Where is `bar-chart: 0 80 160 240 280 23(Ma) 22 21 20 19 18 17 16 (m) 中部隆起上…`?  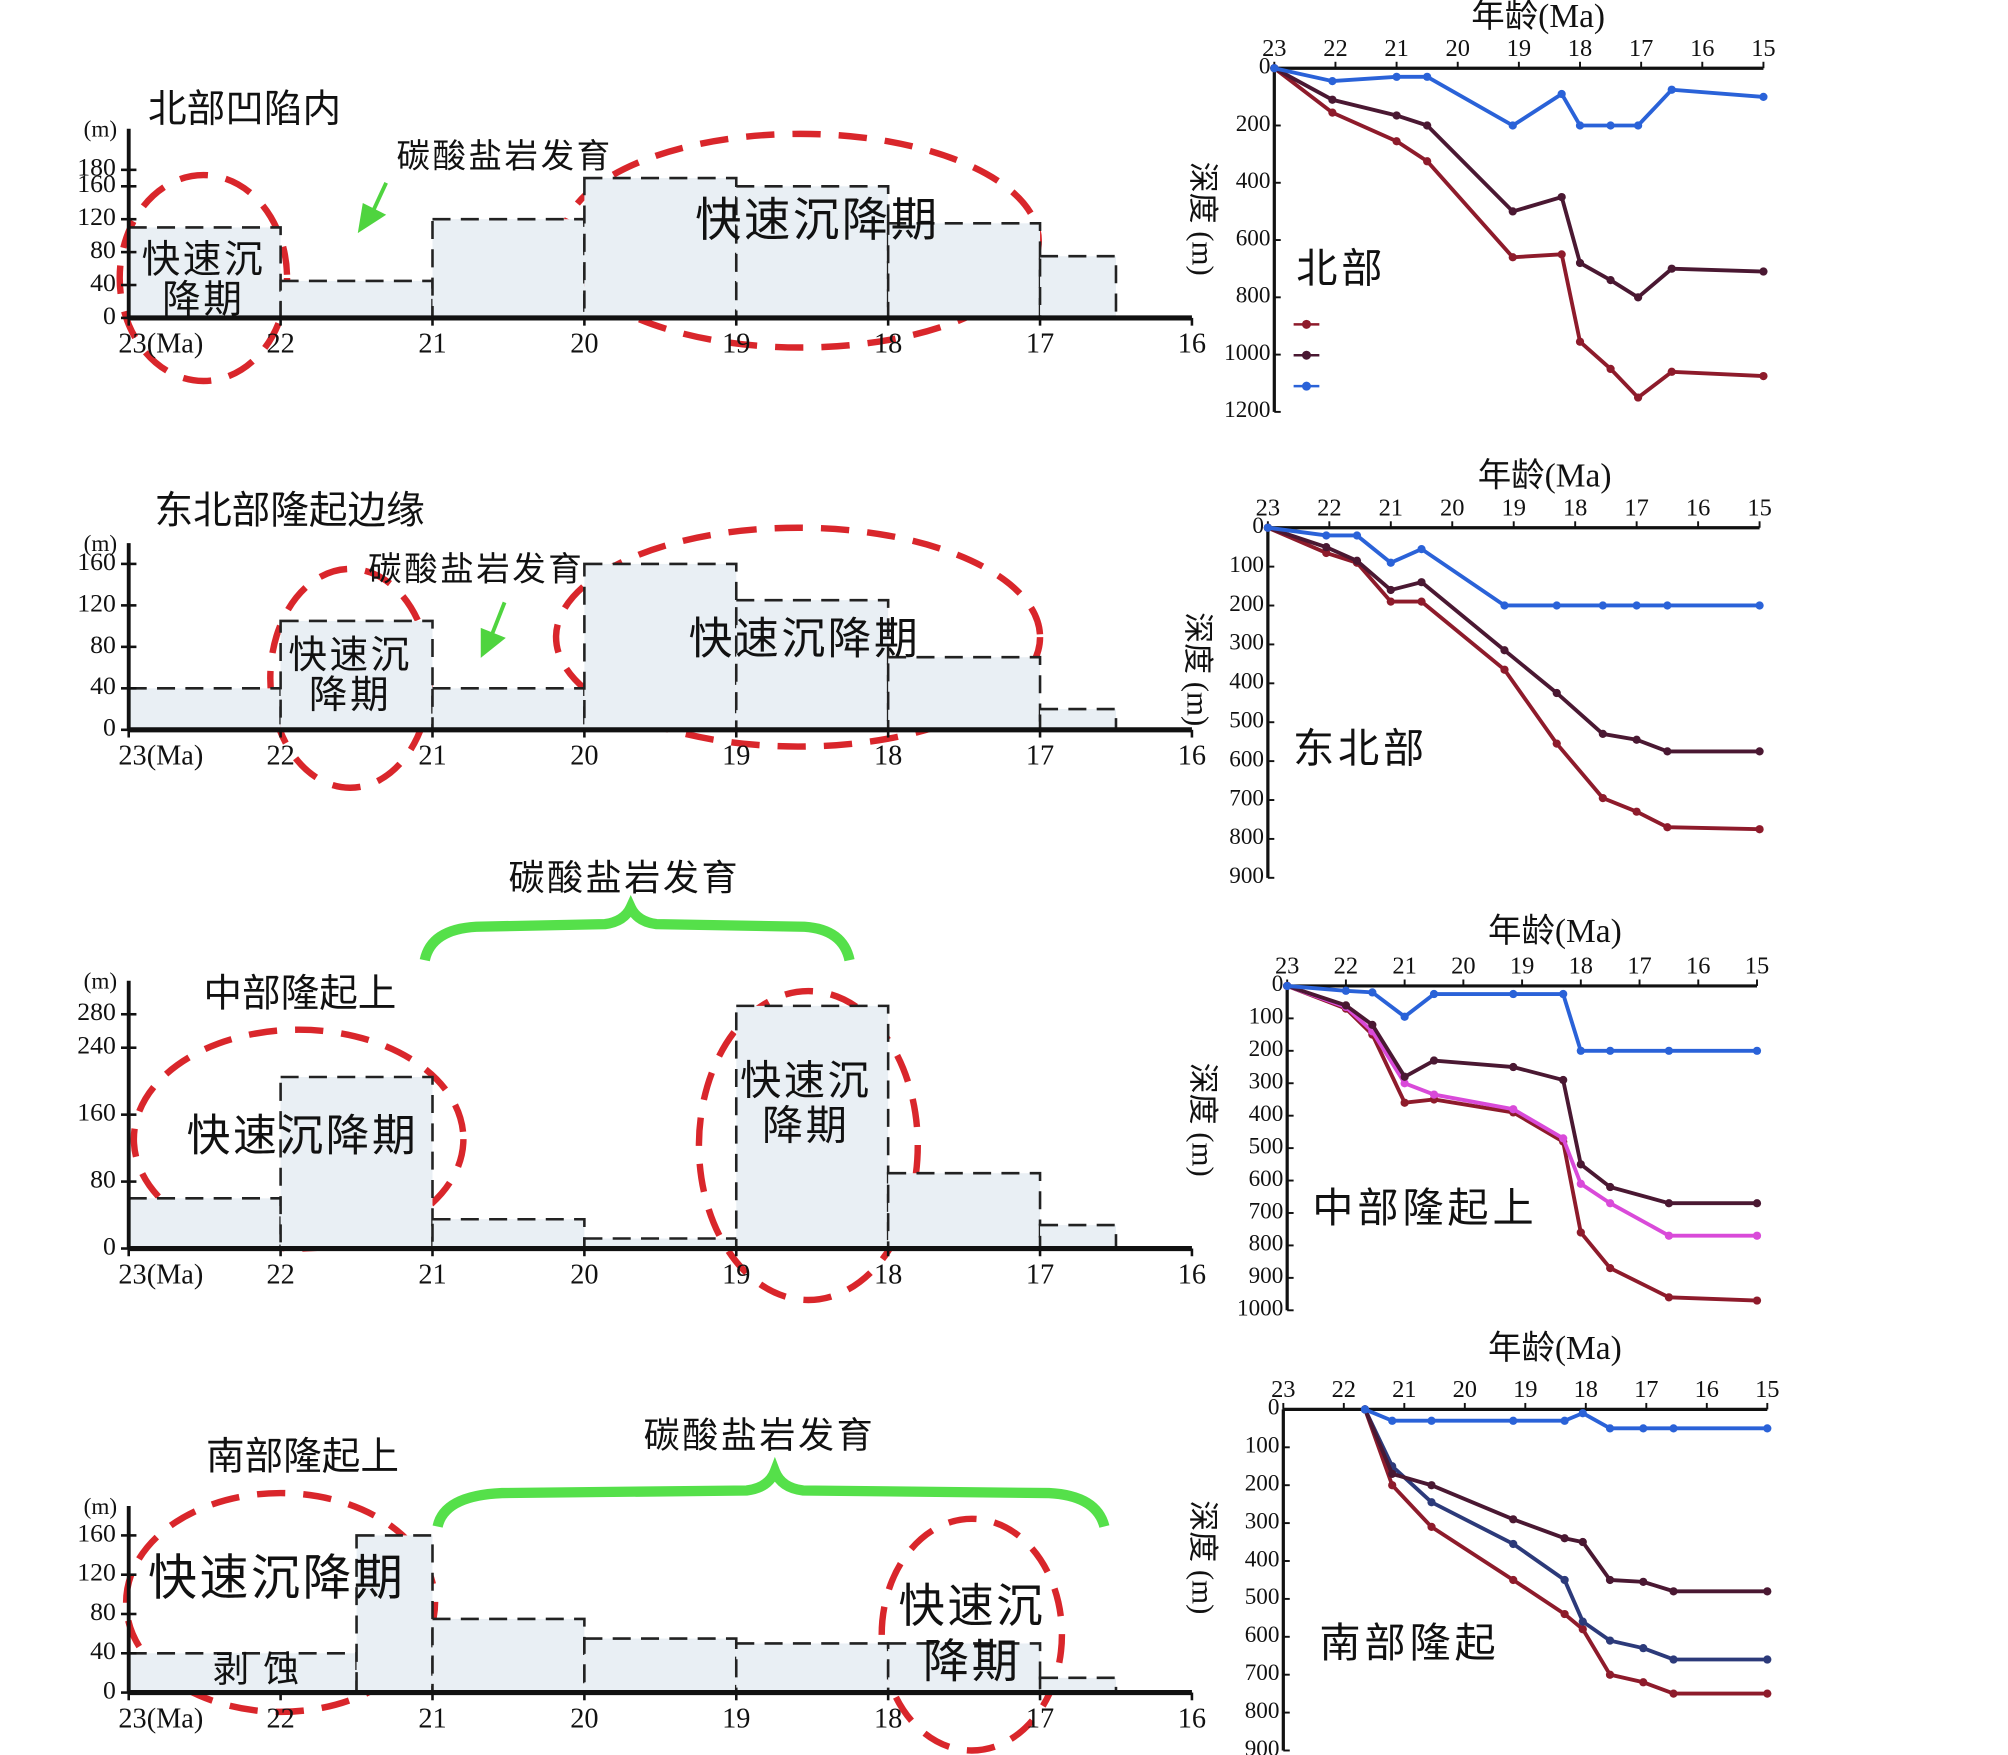
bar-chart: 0 80 160 240 280 23(Ma) 22 21 20 19 18 17 16 (m) 中部隆起上… is located at coordinates (641, 1074).